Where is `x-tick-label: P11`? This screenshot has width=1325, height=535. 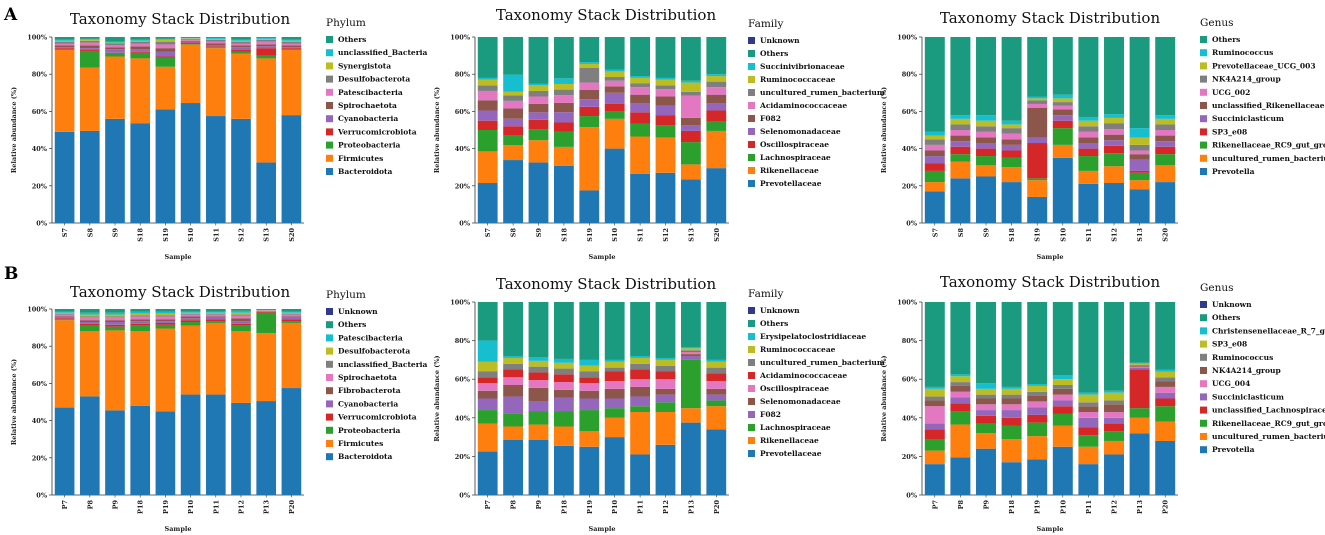
x-tick-label: P11 is located at coordinates (641, 507).